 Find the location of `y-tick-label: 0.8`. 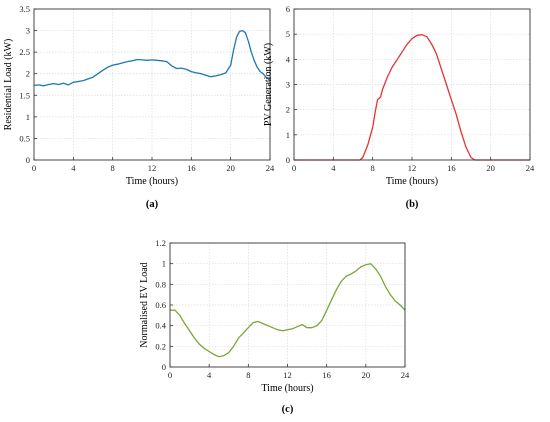

y-tick-label: 0.8 is located at coordinates (160, 284).